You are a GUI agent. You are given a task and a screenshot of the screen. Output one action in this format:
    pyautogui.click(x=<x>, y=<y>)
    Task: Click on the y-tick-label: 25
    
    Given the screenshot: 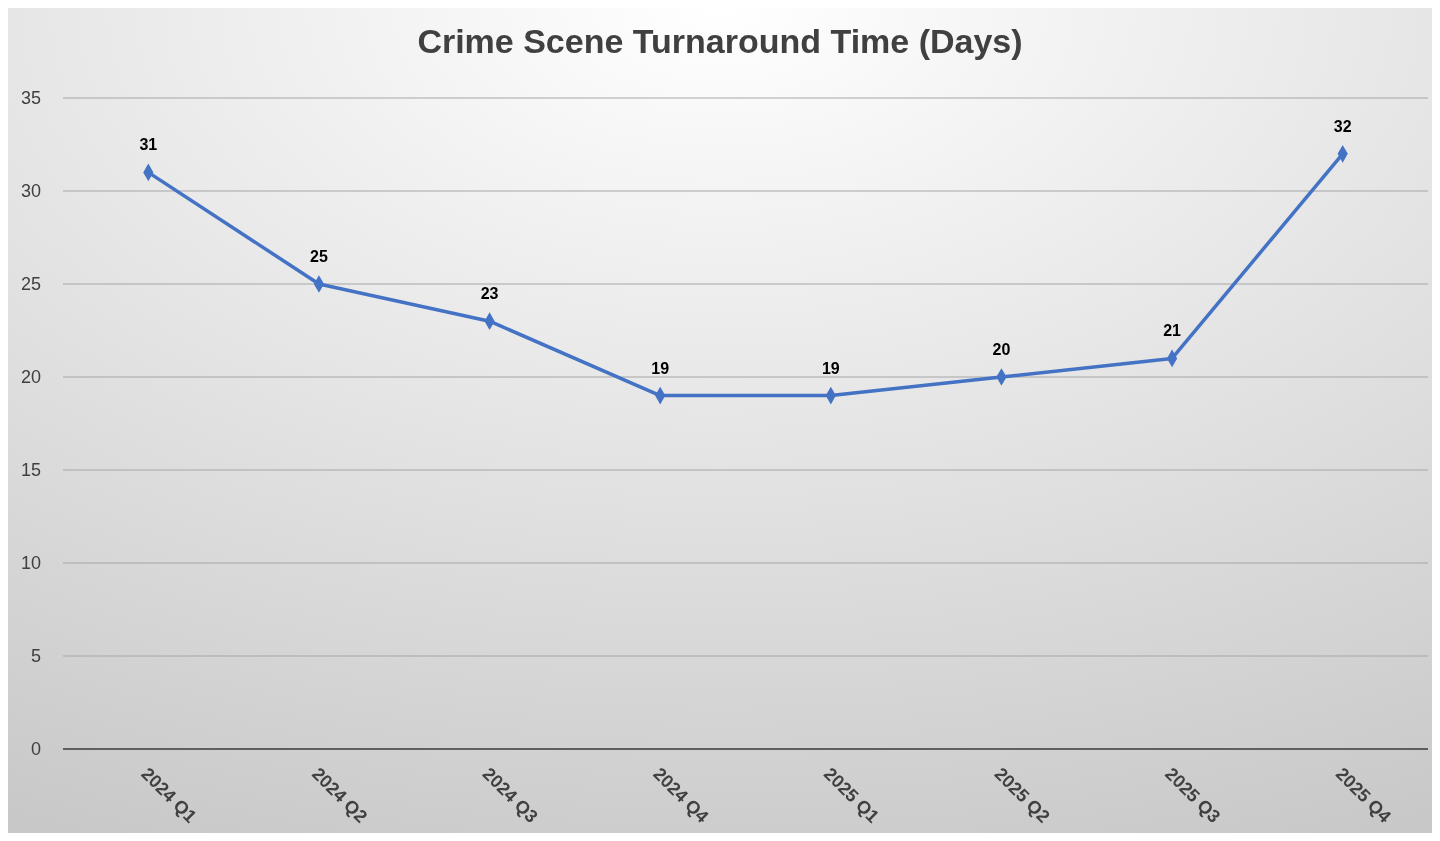 What is the action you would take?
    pyautogui.click(x=30, y=284)
    